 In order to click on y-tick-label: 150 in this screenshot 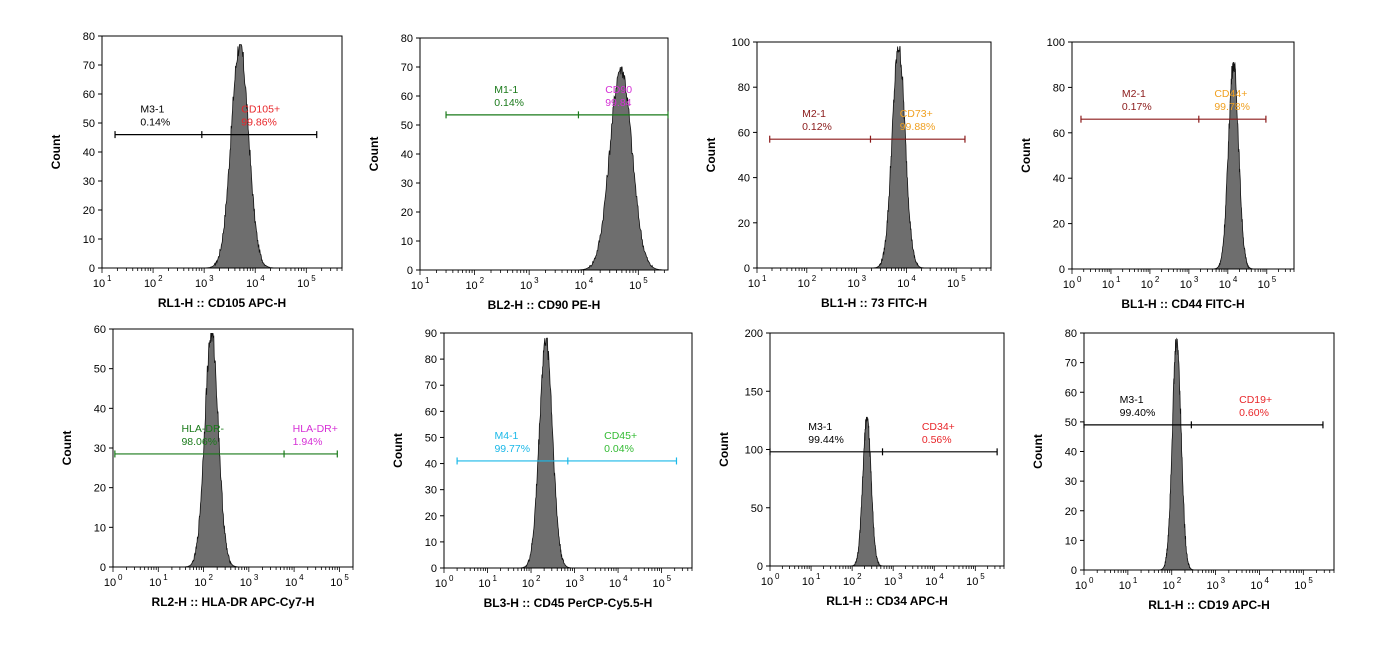, I will do `click(754, 392)`.